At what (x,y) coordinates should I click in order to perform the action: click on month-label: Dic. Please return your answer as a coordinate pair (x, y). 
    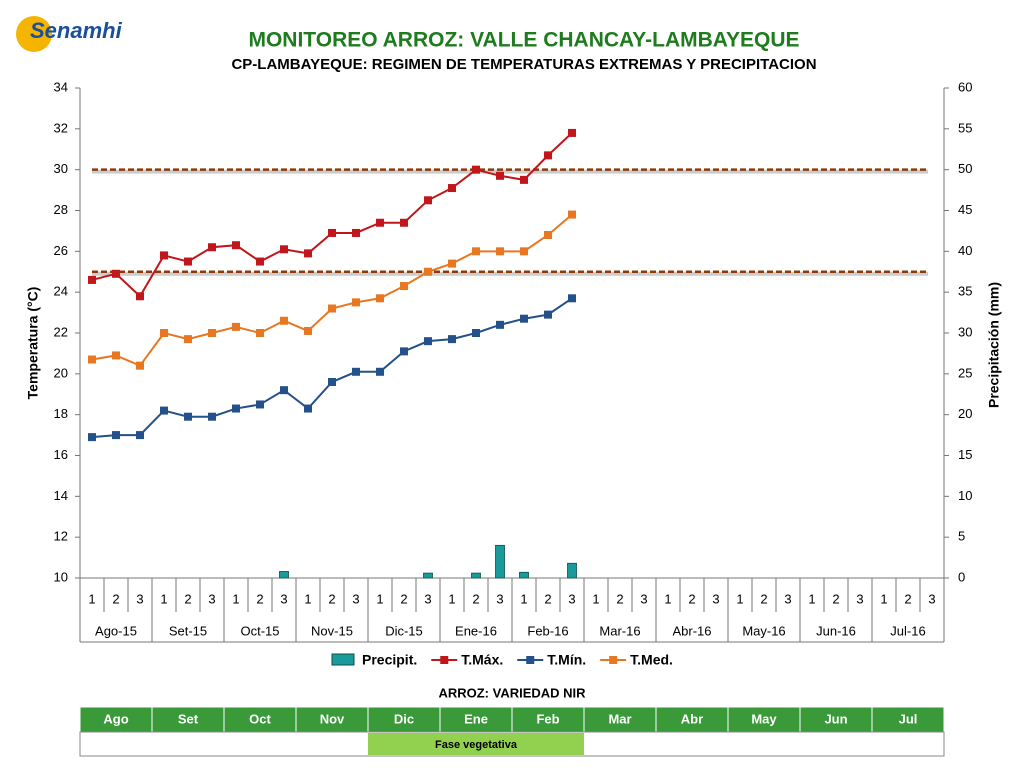
    Looking at the image, I should click on (404, 718).